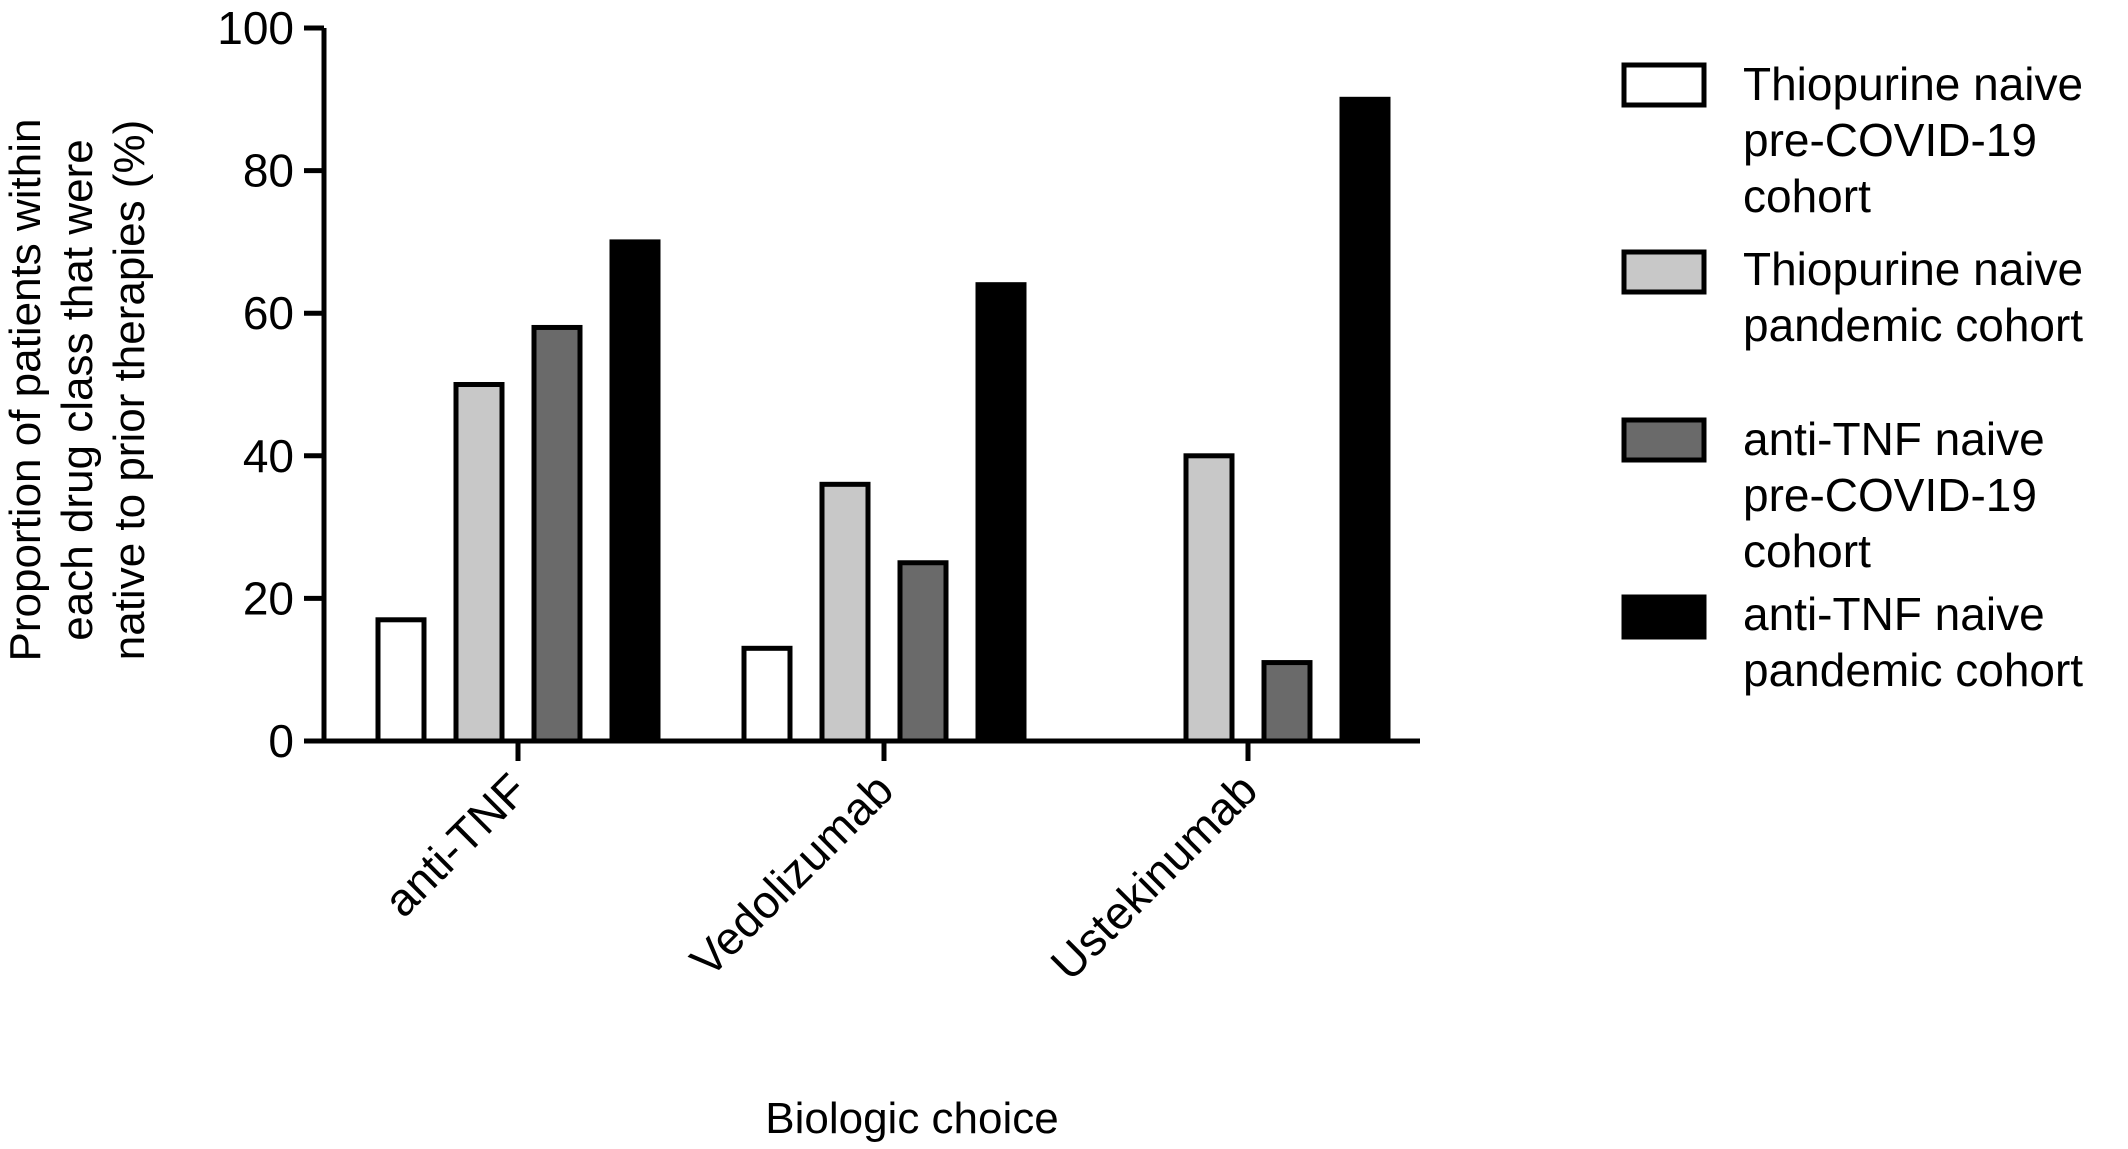 The height and width of the screenshot is (1149, 2128). What do you see at coordinates (1153, 876) in the screenshot?
I see `x-tick-label: Ustekinumab` at bounding box center [1153, 876].